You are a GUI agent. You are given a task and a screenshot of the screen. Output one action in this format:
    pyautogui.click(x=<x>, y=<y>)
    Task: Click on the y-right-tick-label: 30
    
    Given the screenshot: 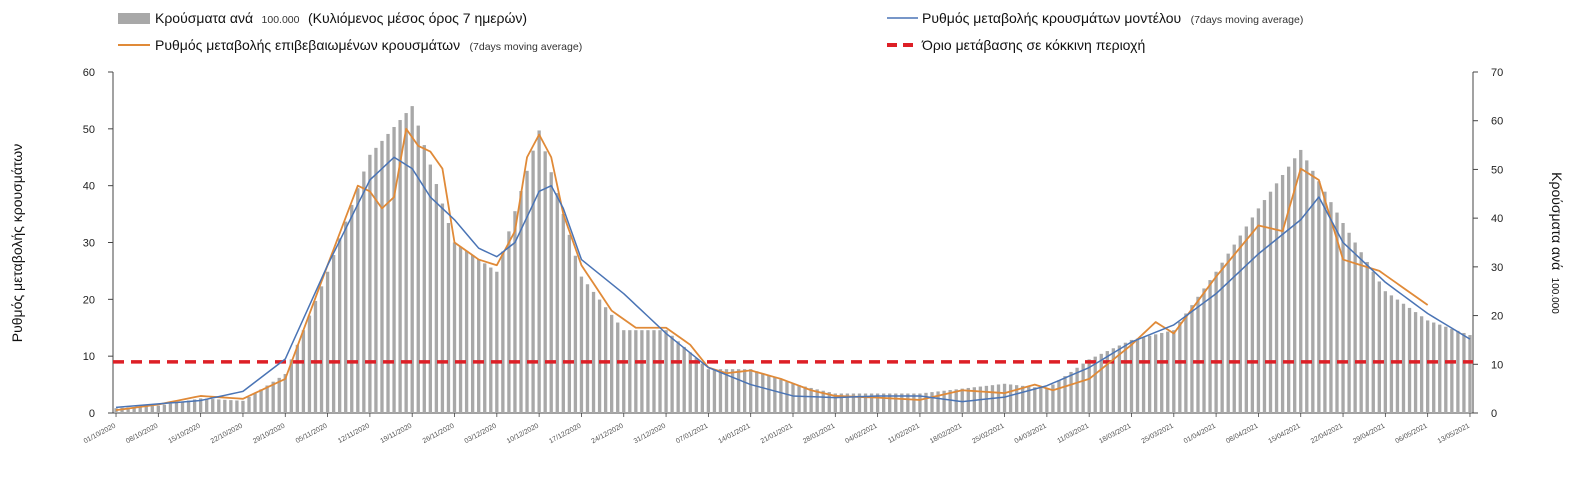 What is the action you would take?
    pyautogui.click(x=1497, y=268)
    